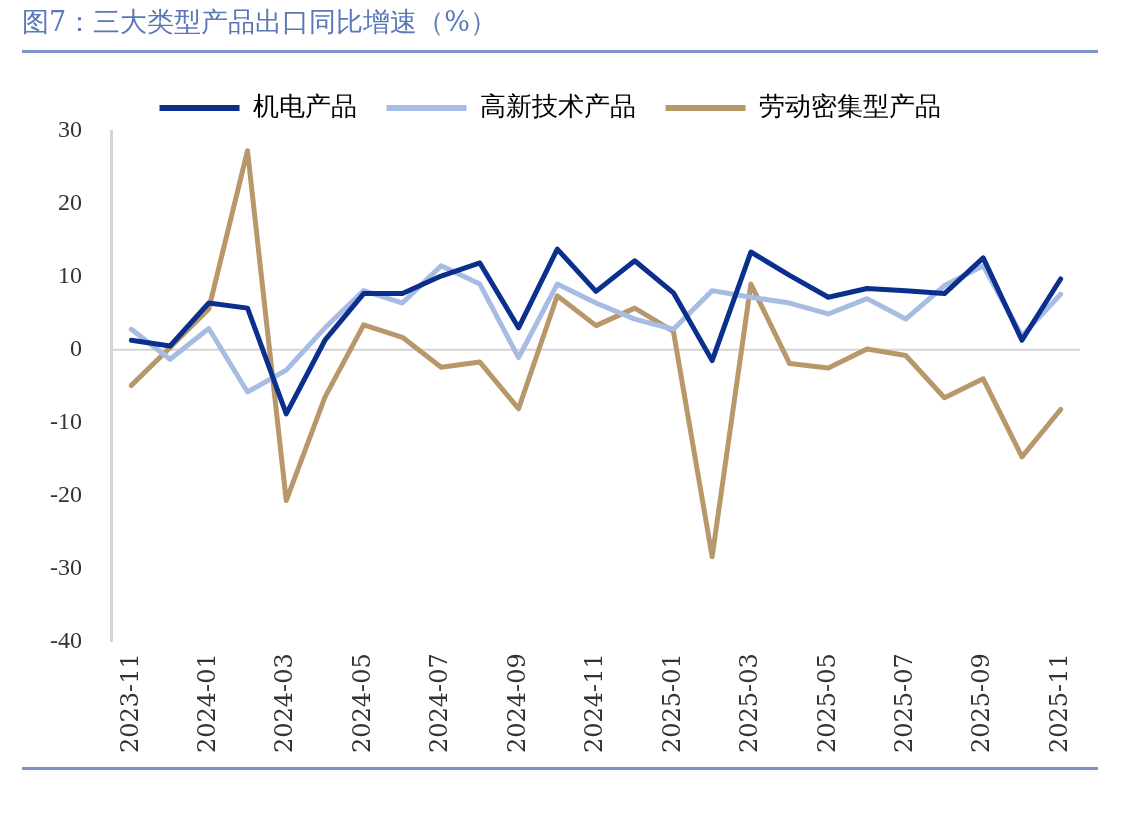 This screenshot has height=833, width=1146. I want to click on legend-label: 机电产品, so click(304, 105).